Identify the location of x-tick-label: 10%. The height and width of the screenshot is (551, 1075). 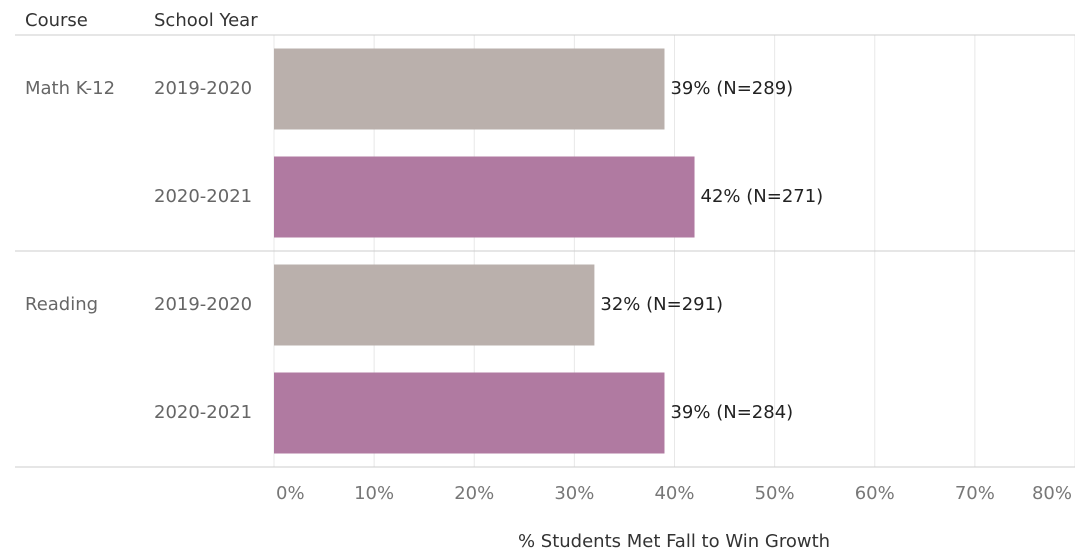
(374, 493).